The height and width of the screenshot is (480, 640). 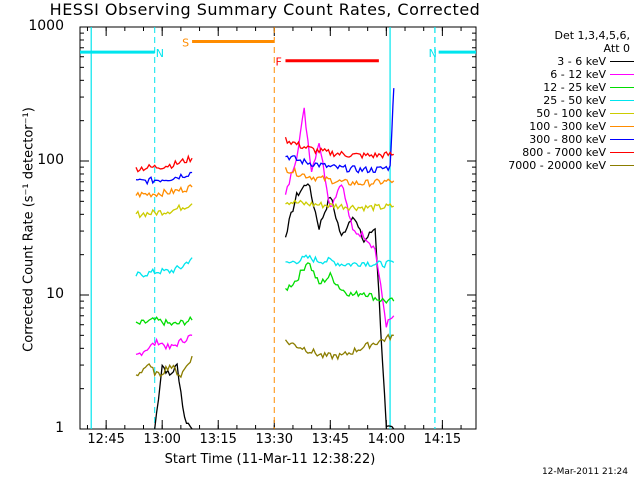 I want to click on y-tick-label: 1, so click(x=59, y=428).